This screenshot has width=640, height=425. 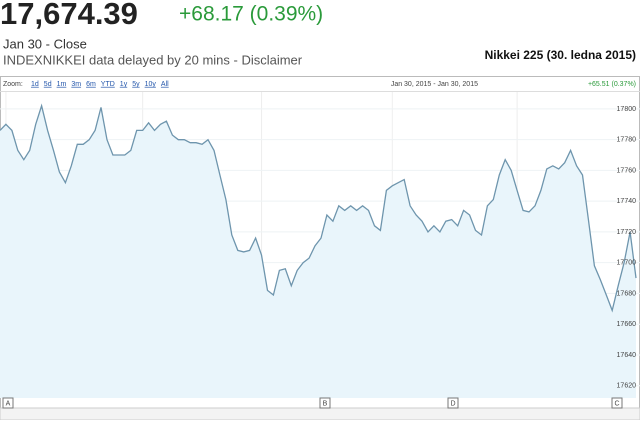 I want to click on flag-label: A, so click(x=8, y=403).